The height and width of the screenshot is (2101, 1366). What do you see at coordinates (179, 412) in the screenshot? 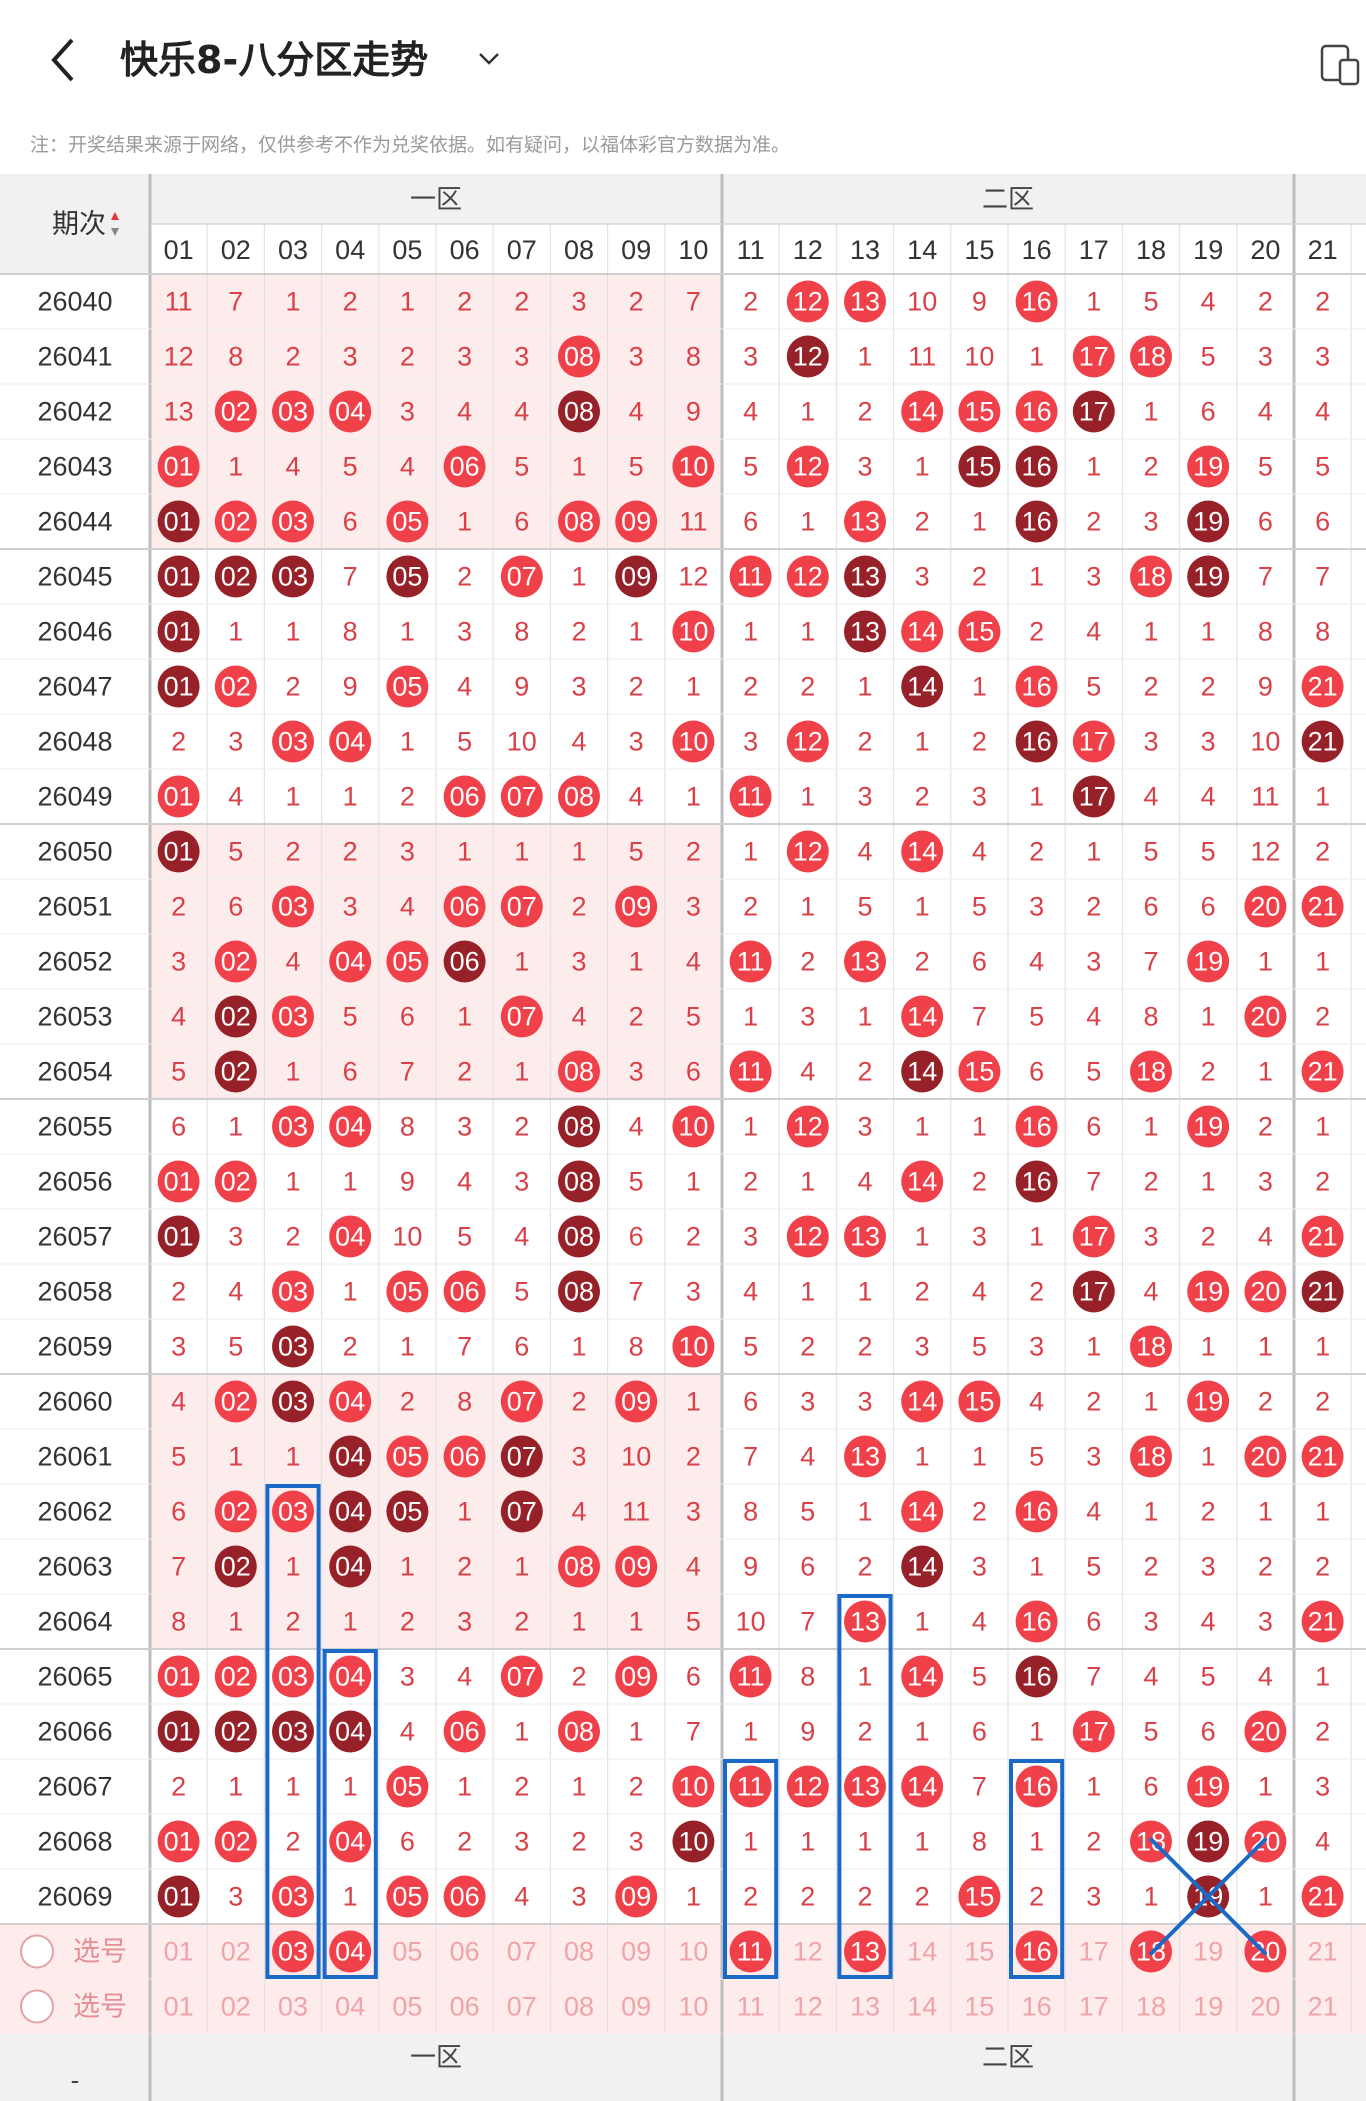
I see `miss-count: 13` at bounding box center [179, 412].